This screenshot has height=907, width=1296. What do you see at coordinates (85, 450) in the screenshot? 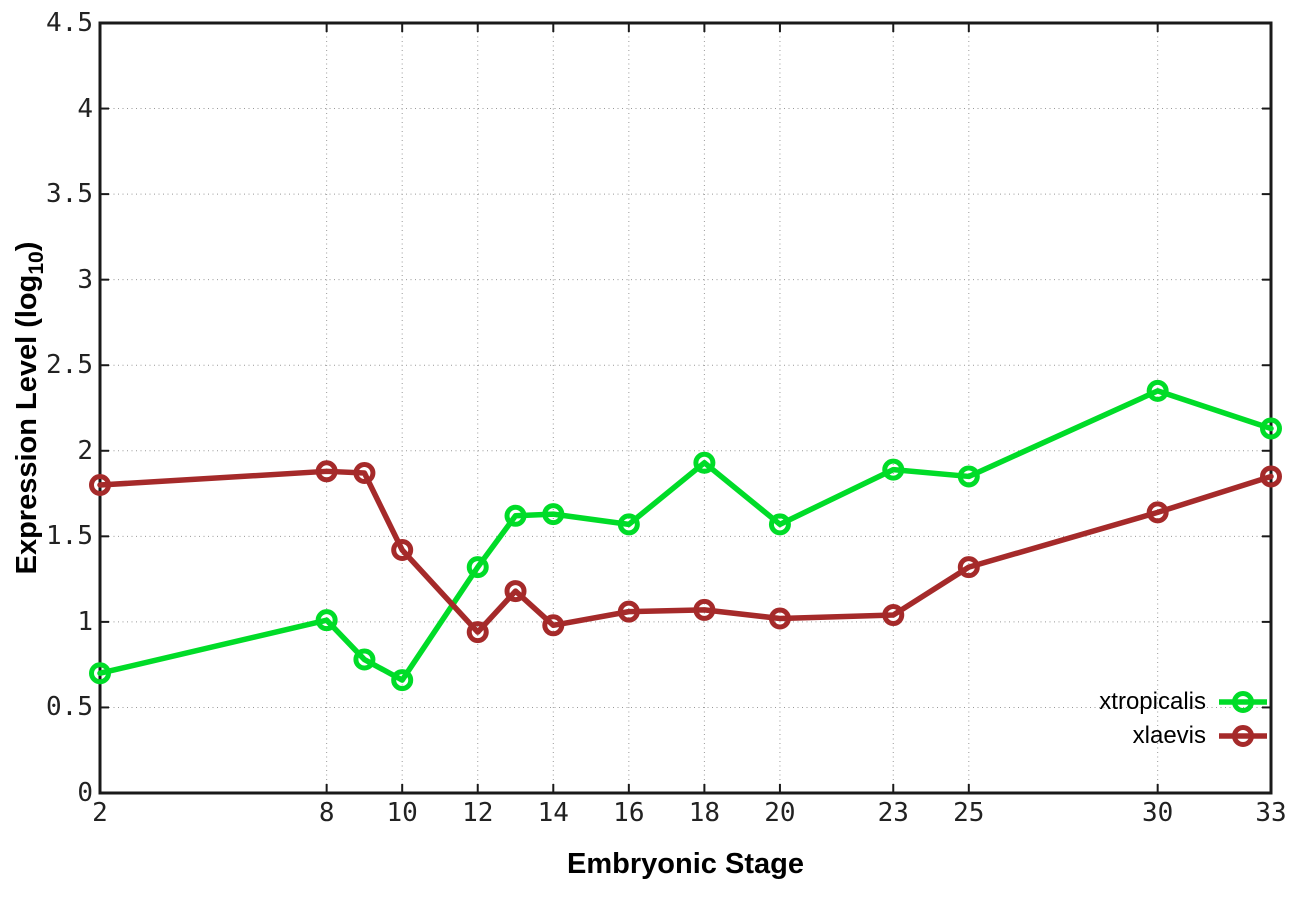
I see `y-tick-label: 2` at bounding box center [85, 450].